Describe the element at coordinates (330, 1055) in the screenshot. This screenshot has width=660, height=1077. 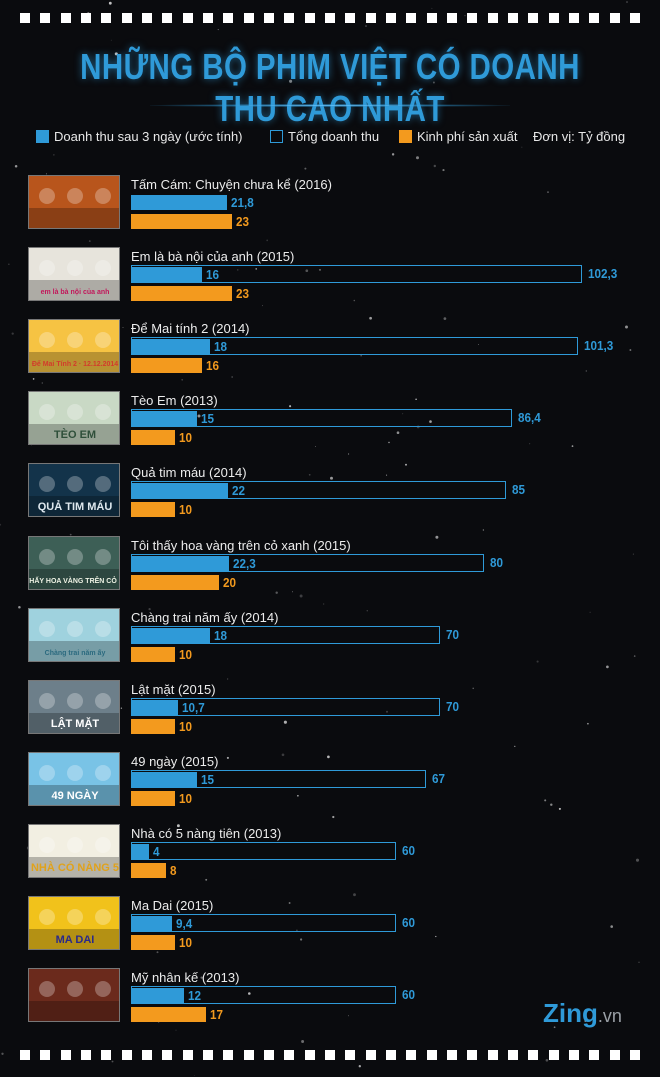
I see `film-strip-bottom` at that location.